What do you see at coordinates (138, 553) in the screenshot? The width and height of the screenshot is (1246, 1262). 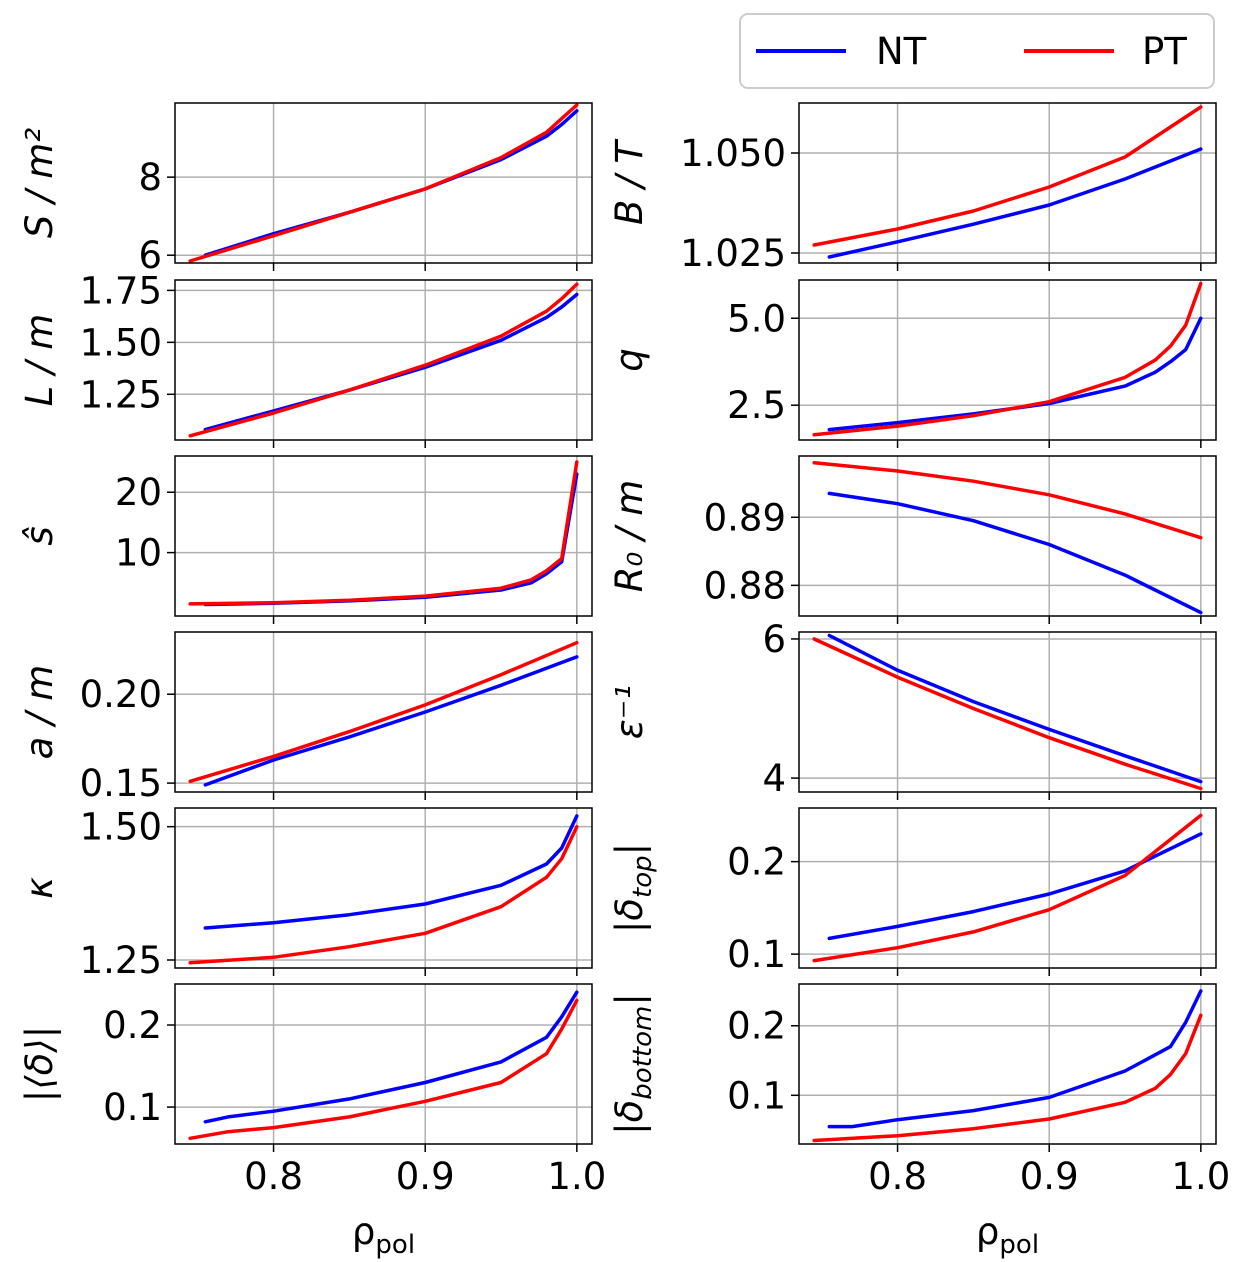 I see `y-tick-label: 10` at bounding box center [138, 553].